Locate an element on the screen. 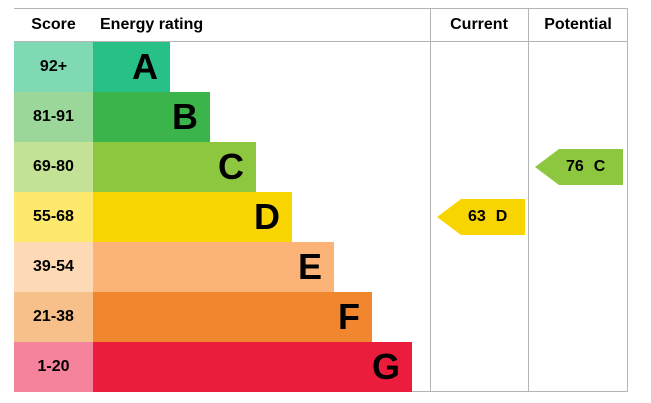 This screenshot has height=403, width=651. rating-bar-c: C is located at coordinates (174, 167).